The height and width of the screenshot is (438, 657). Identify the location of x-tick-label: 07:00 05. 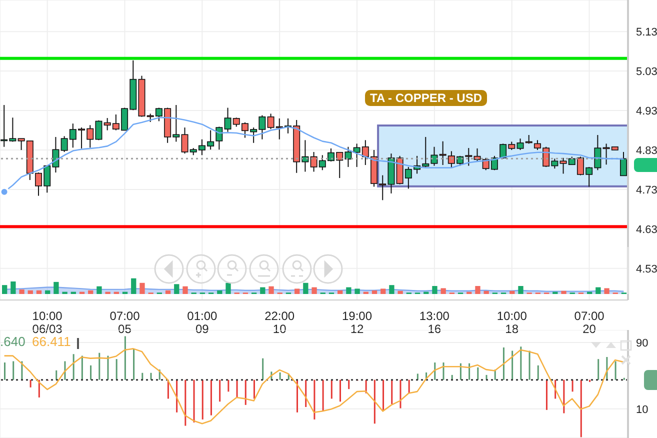
(125, 322).